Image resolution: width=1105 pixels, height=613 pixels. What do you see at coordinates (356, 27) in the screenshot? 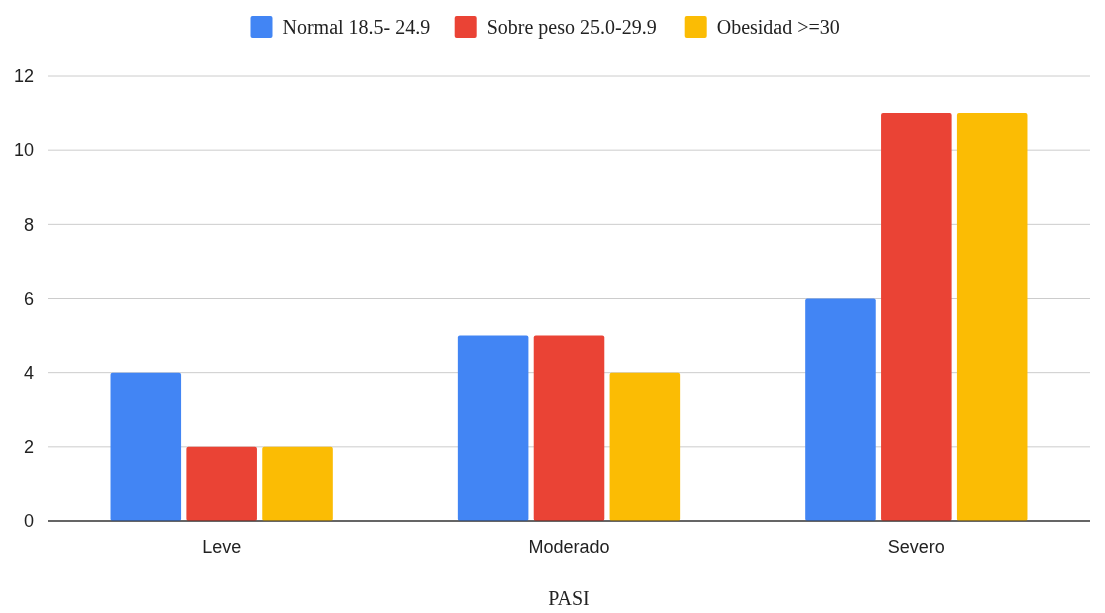
I see `legend-label: Normal 18.5- 24.9` at bounding box center [356, 27].